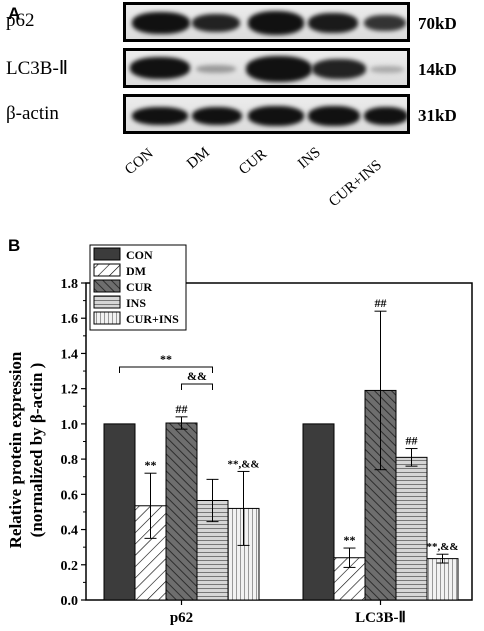 This screenshot has width=484, height=631. Describe the element at coordinates (14, 13) in the screenshot. I see `panel-a-label: A` at that location.